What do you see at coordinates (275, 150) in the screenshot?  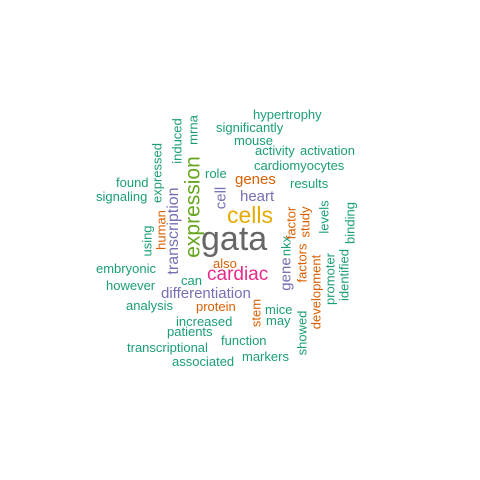 I see `word-activity: activity` at bounding box center [275, 150].